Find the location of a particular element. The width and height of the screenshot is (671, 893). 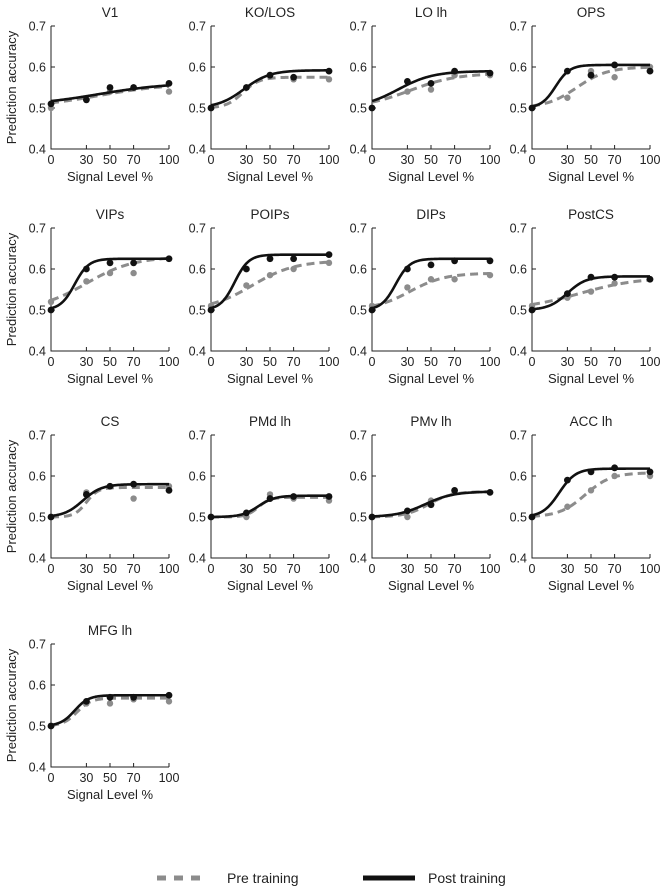

panel-title: LO lh is located at coordinates (431, 12).